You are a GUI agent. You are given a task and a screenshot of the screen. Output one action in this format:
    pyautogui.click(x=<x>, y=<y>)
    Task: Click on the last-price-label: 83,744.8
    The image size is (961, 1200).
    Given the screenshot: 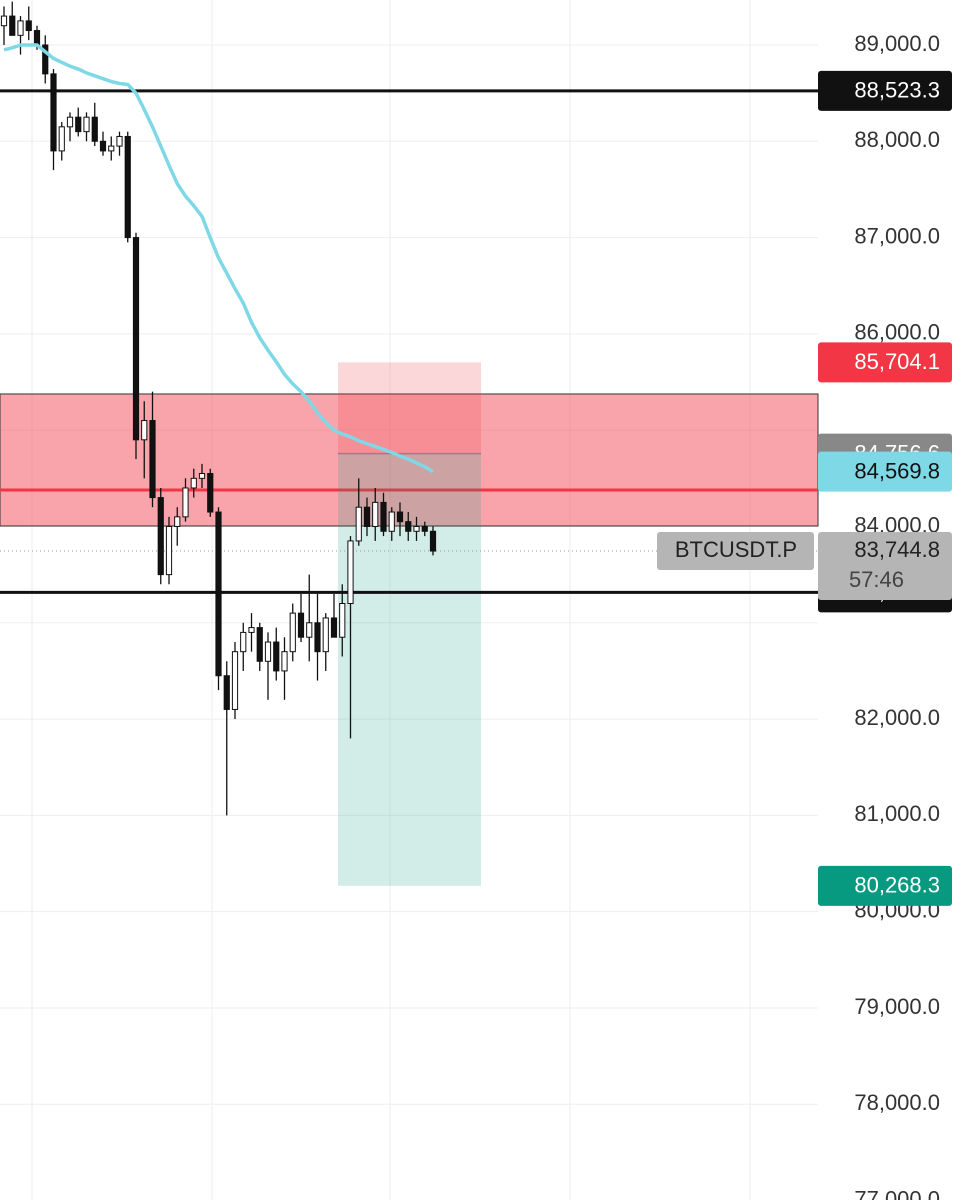 What is the action you would take?
    pyautogui.click(x=897, y=549)
    